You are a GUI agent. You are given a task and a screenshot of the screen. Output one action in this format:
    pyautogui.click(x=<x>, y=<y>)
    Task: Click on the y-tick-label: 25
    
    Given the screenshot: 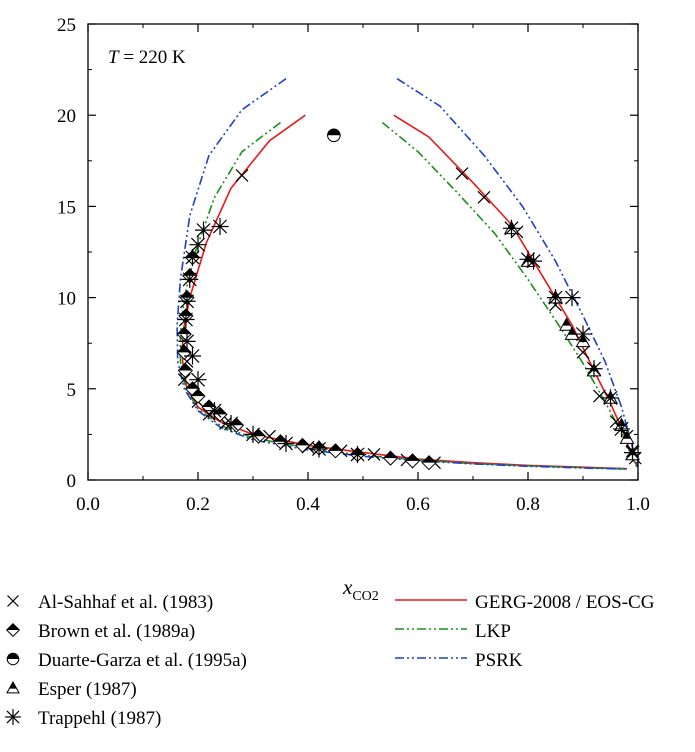 What is the action you would take?
    pyautogui.click(x=66, y=25)
    